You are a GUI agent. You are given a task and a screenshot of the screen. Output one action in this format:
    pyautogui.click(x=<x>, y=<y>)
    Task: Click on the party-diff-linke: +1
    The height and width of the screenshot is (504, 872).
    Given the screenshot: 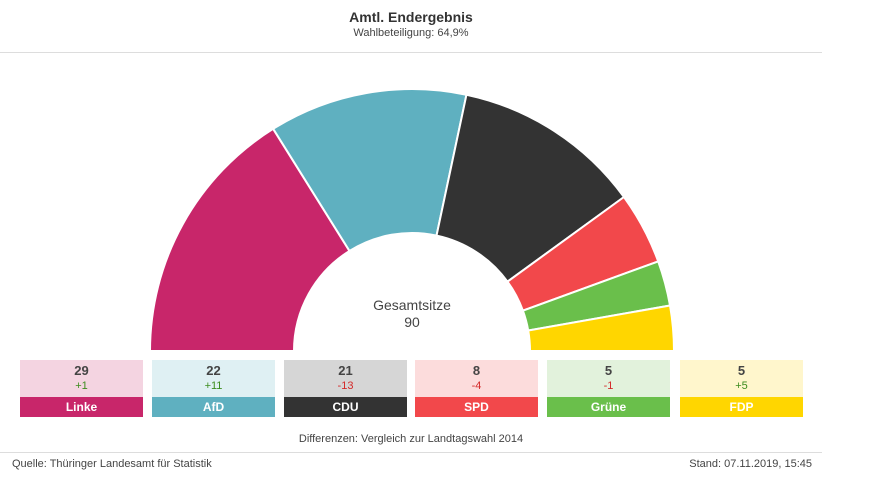 What is the action you would take?
    pyautogui.click(x=81, y=386)
    